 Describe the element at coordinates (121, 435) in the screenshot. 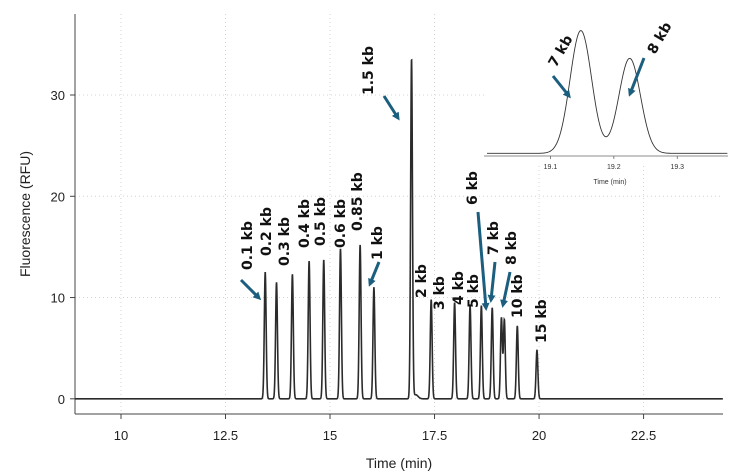

I see `x-tick-label: 10` at that location.